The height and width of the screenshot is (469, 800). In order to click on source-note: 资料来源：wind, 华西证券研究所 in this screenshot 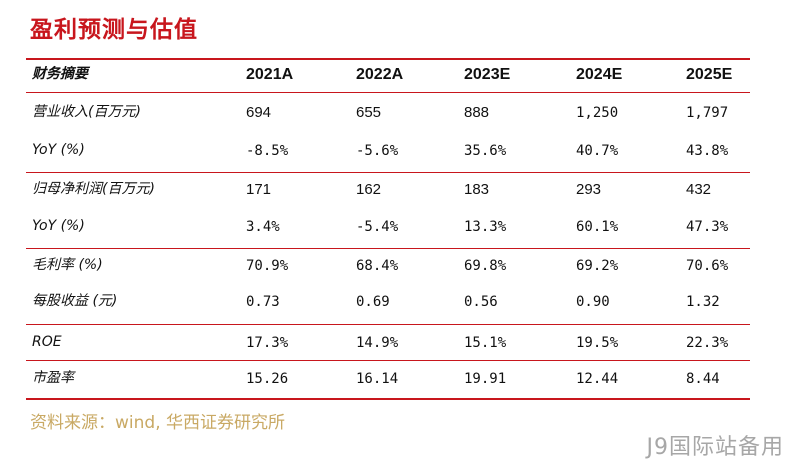, I will do `click(157, 423)`.